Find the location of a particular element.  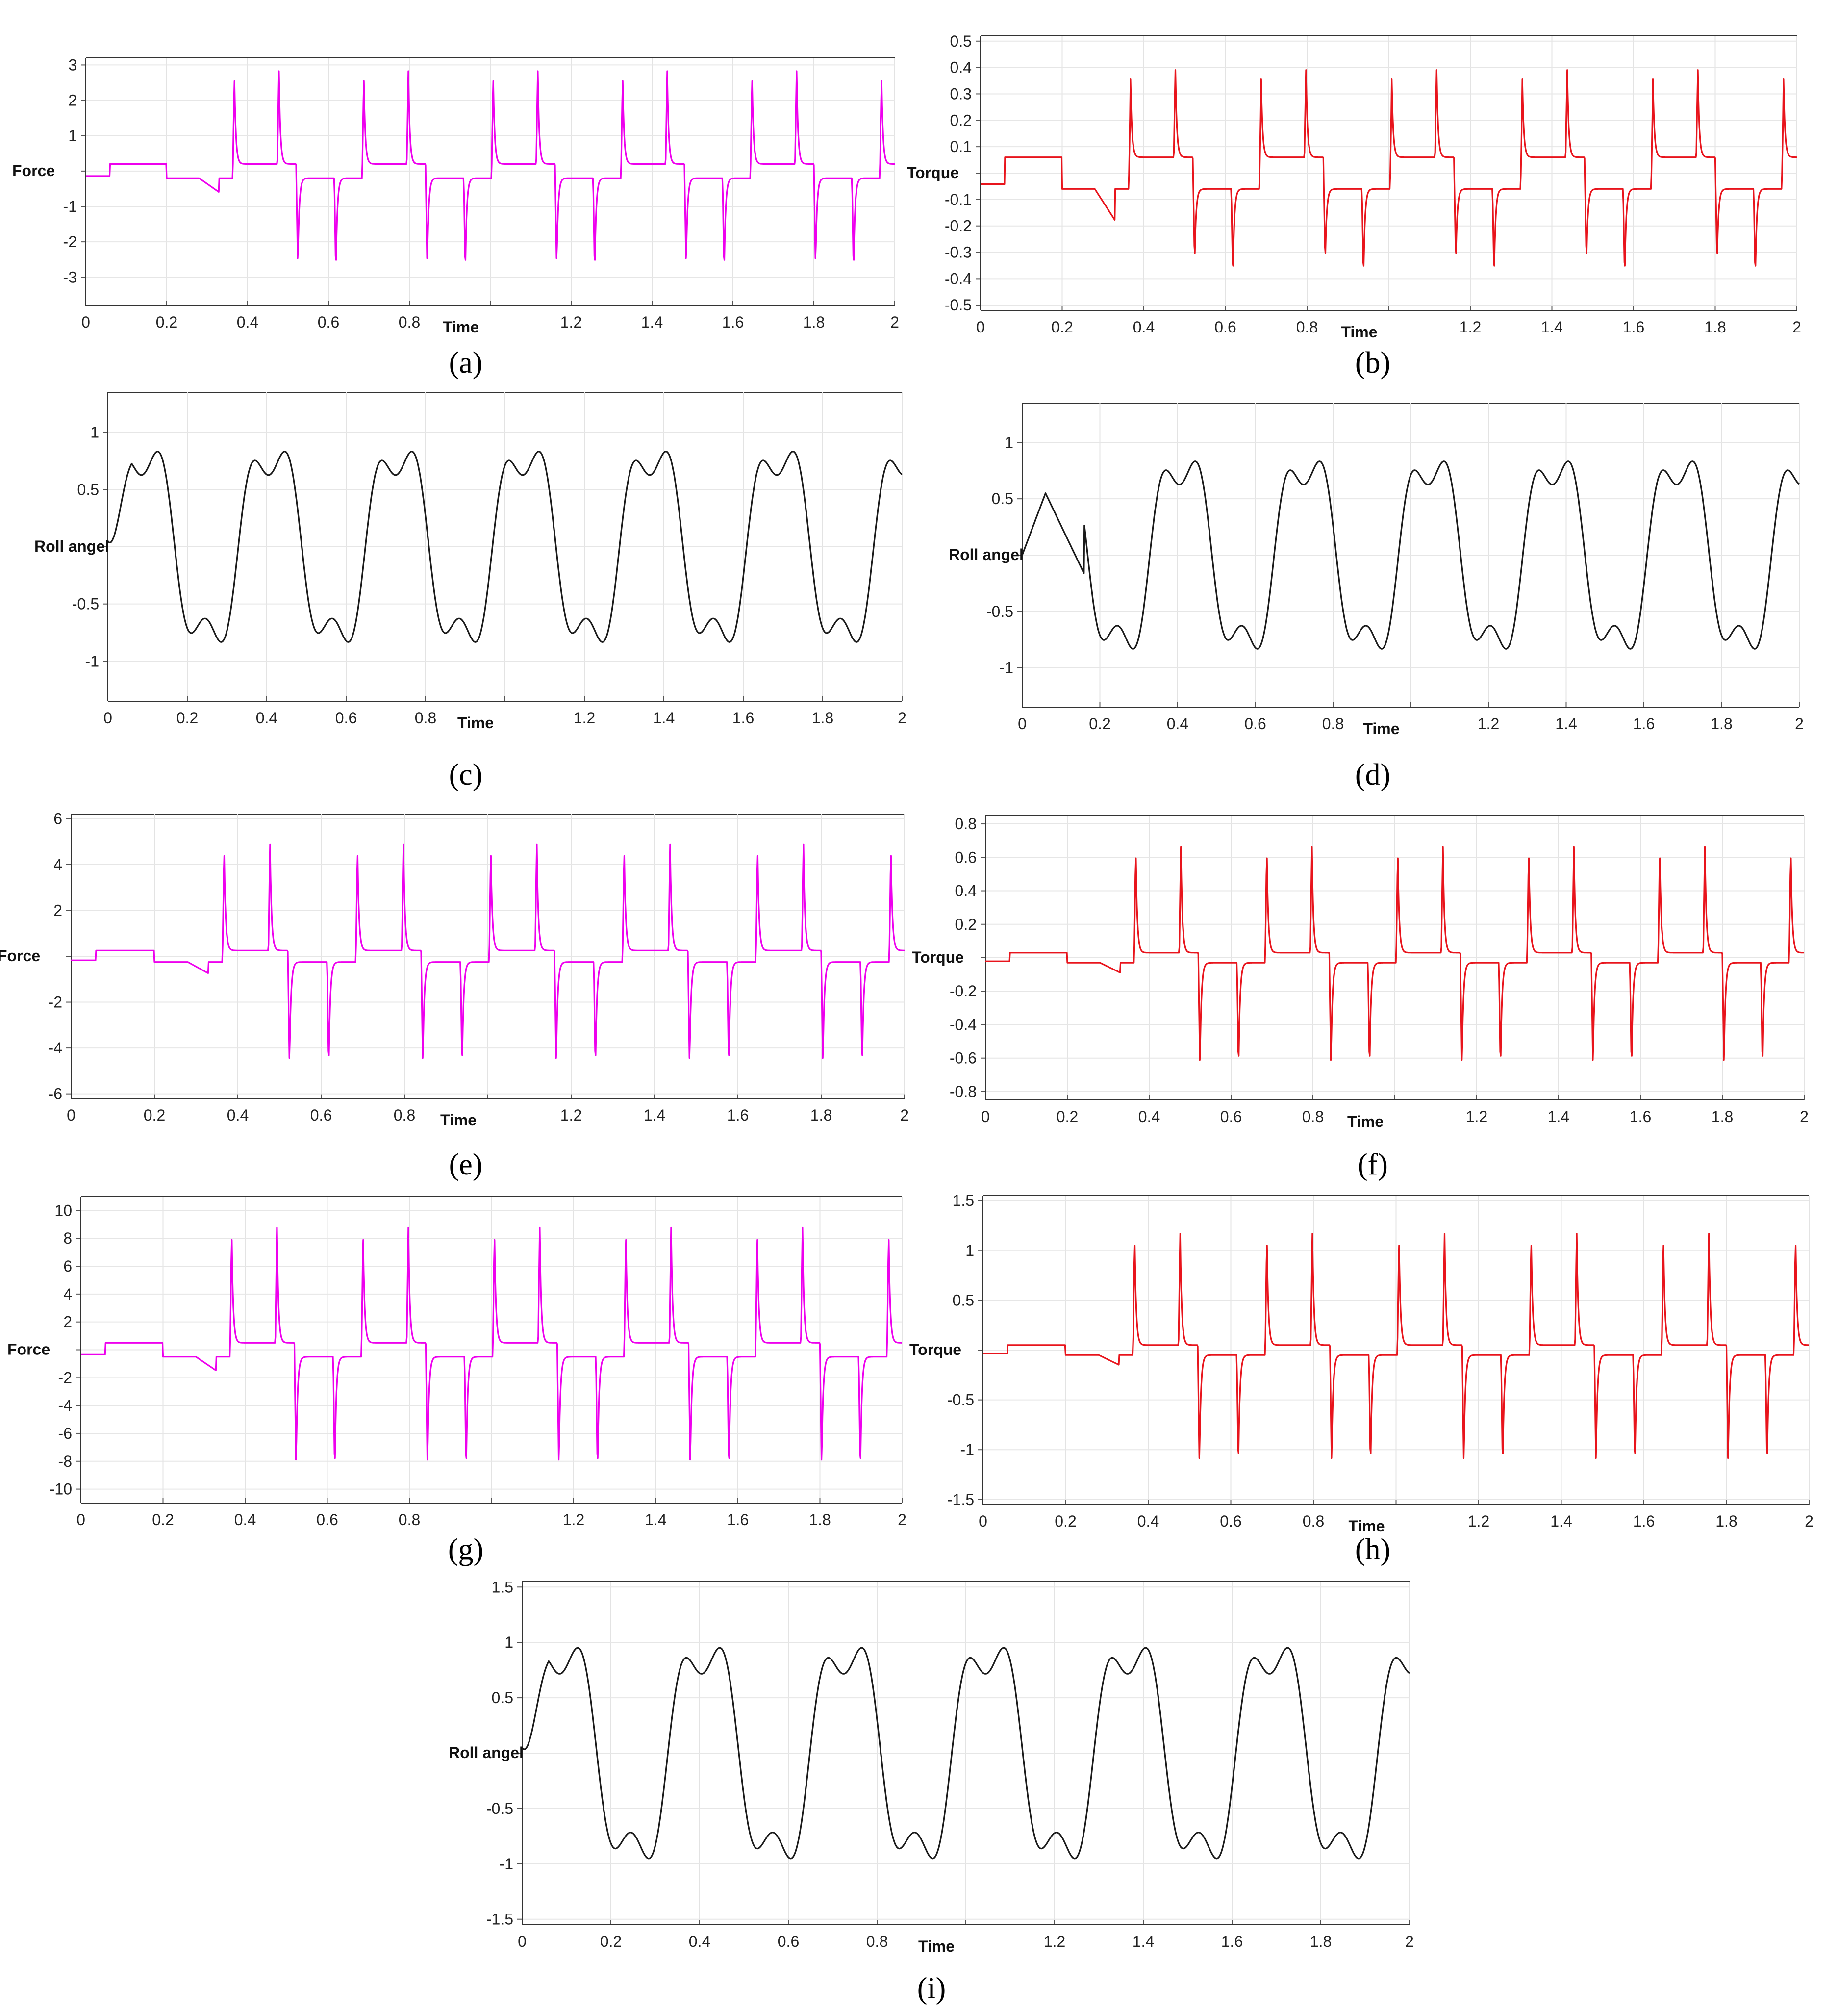

panel-caption: (e) is located at coordinates (466, 1164).